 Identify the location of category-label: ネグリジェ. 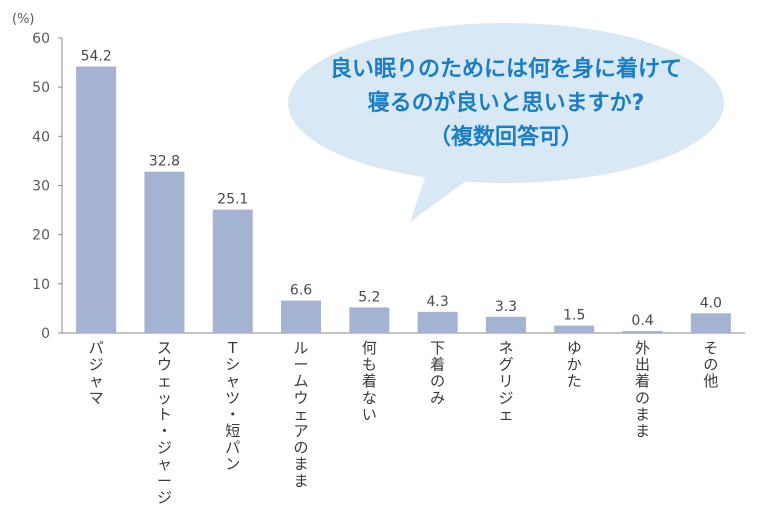
(505, 381).